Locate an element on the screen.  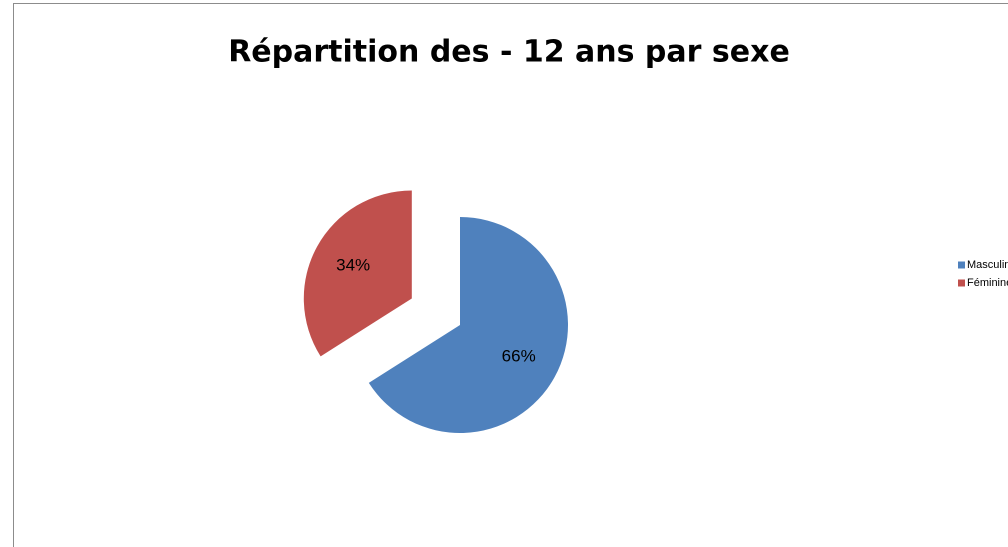
legend-label: Féminine is located at coordinates (987, 283).